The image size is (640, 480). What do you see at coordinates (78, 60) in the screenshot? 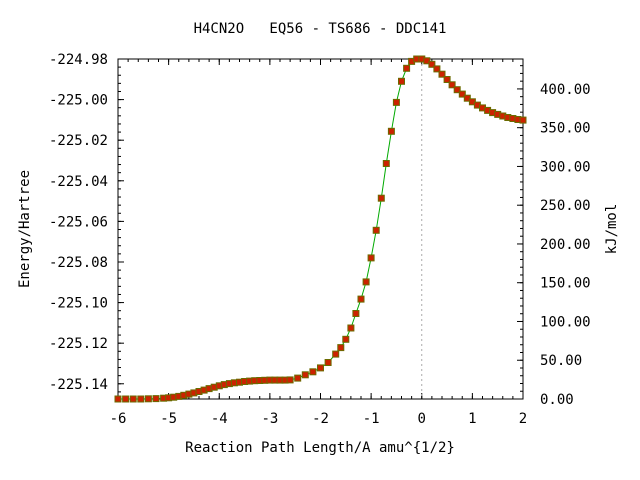
I see `y-tick-label: -224.98` at bounding box center [78, 60].